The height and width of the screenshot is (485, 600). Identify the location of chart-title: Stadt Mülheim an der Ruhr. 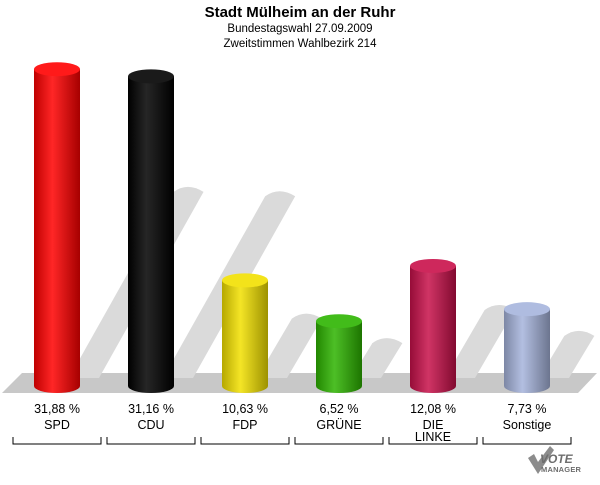
(300, 12).